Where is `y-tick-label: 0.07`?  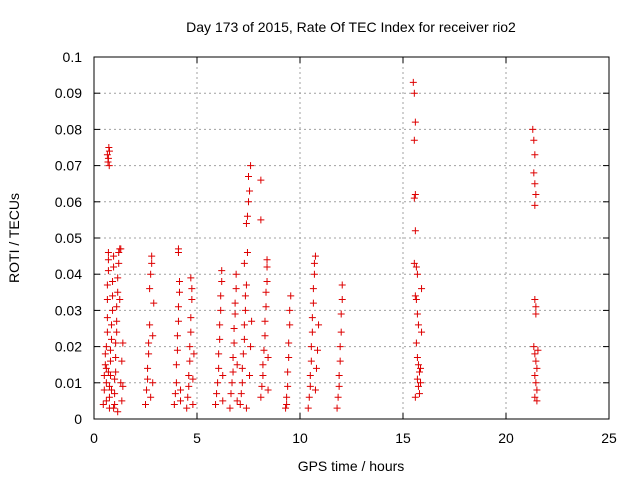
y-tick-label: 0.07 is located at coordinates (68, 166).